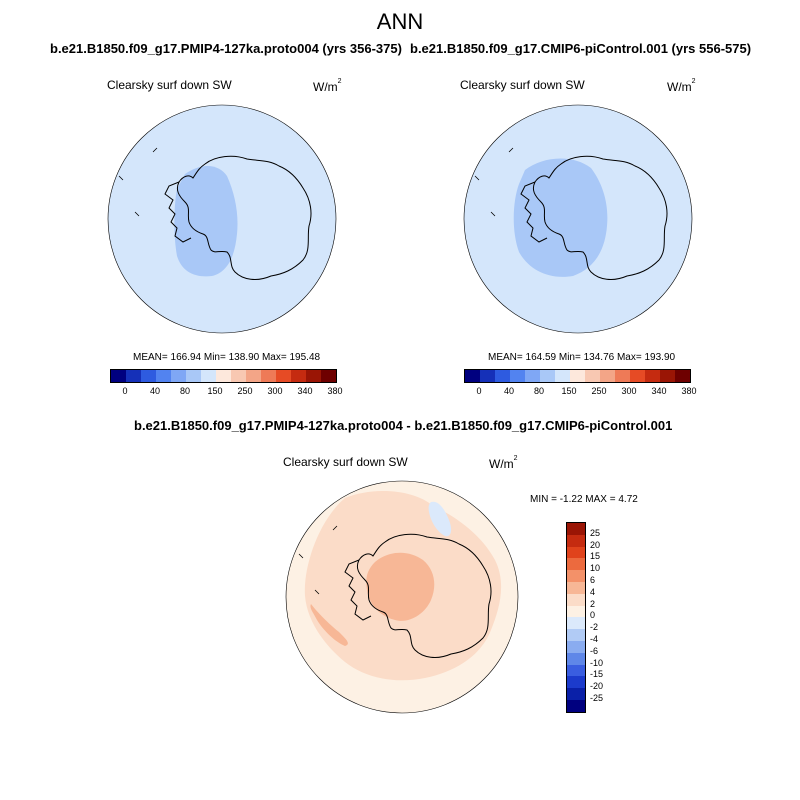  I want to click on panel3-antarctica-coastline, so click(424, 595).